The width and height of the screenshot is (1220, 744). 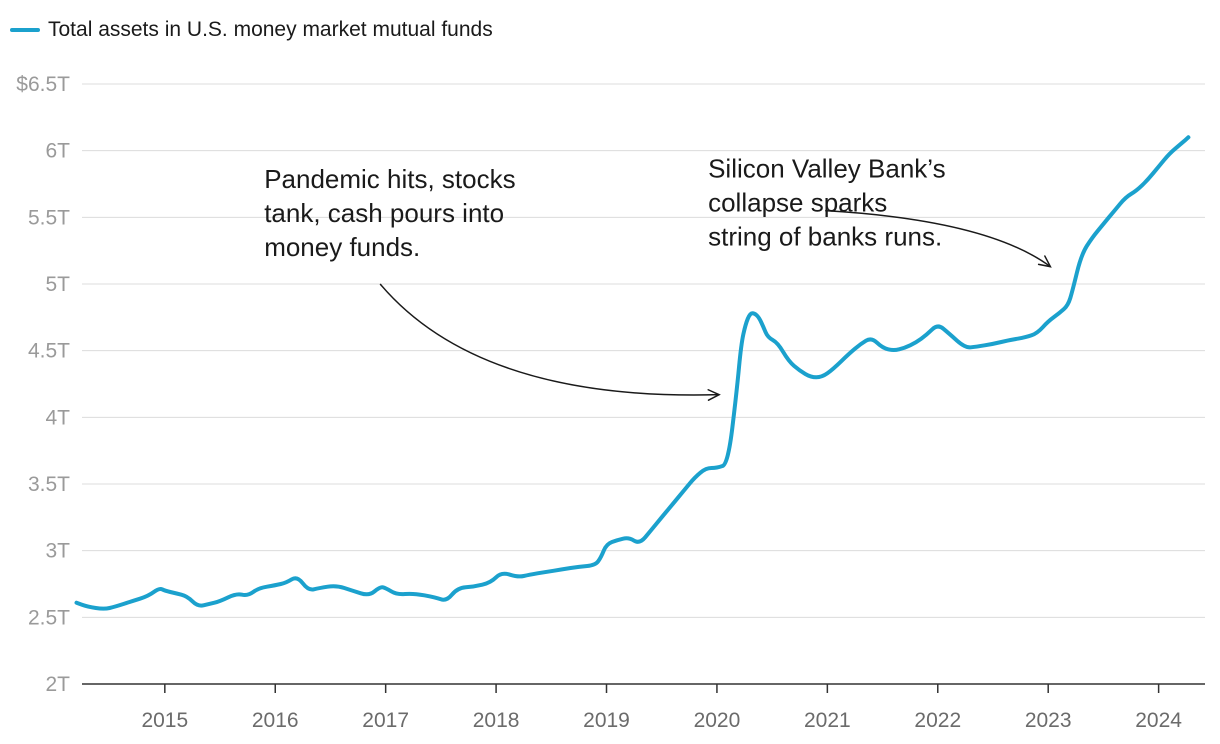 I want to click on annotation-text-line: money funds., so click(x=342, y=247).